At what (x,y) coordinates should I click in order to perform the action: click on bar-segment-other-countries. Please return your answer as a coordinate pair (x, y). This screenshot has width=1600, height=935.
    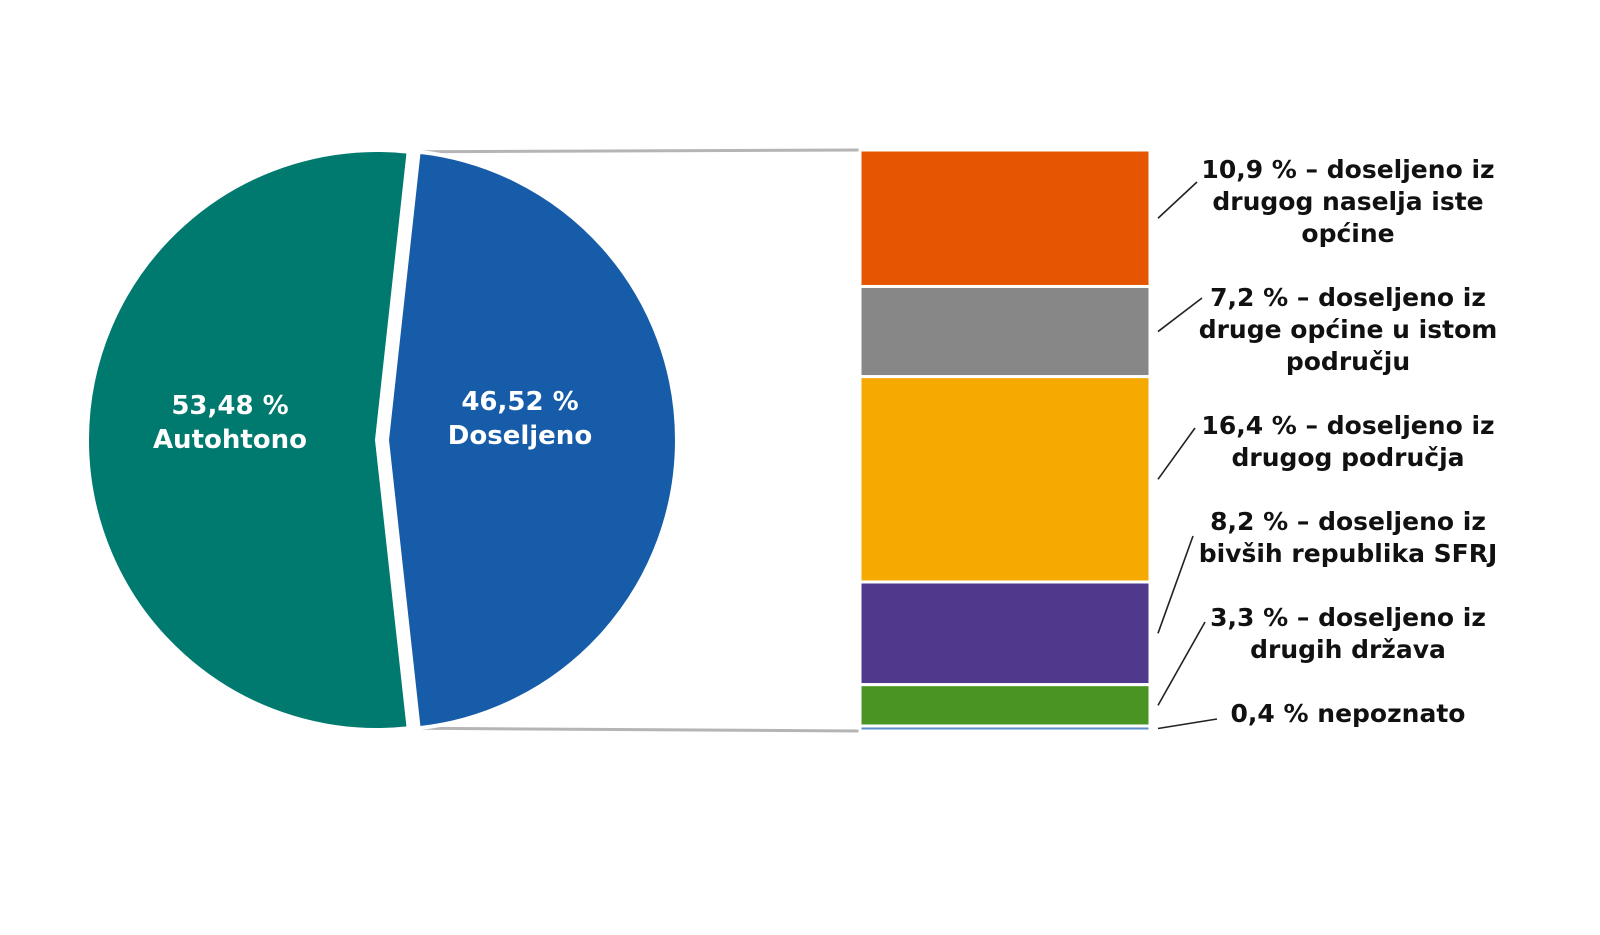
    Looking at the image, I should click on (1005, 705).